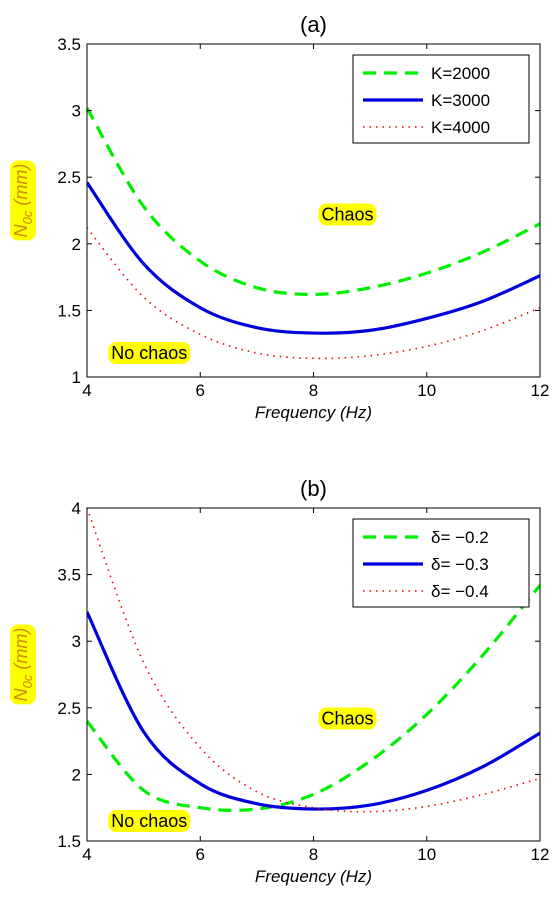 This screenshot has width=555, height=900. I want to click on legend-label-1: δ= −0.2, so click(460, 537).